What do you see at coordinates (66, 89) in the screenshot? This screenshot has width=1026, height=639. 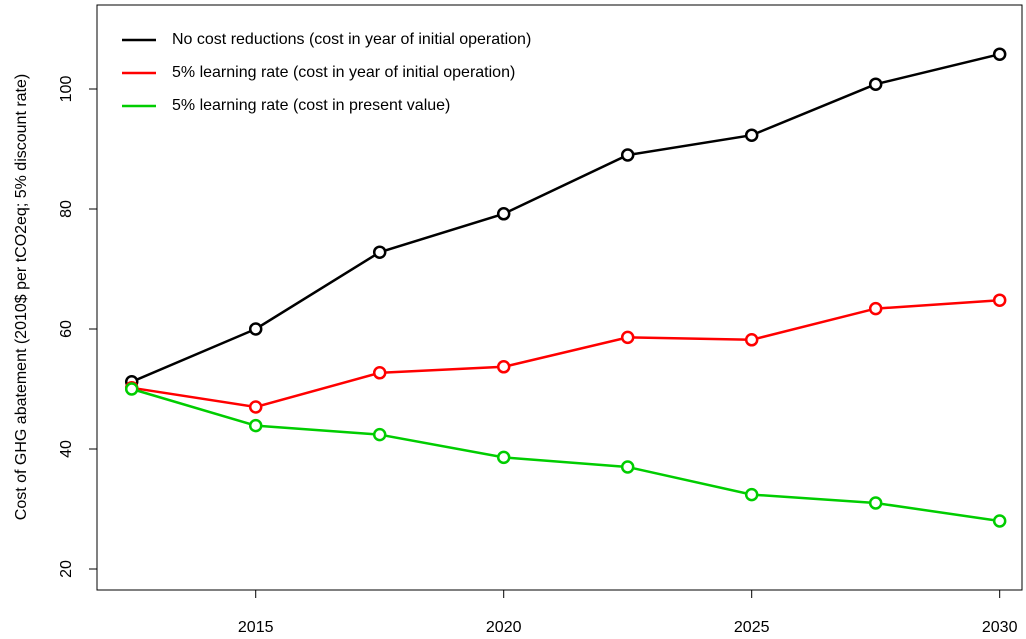 I see `y-tick-label: 100` at bounding box center [66, 89].